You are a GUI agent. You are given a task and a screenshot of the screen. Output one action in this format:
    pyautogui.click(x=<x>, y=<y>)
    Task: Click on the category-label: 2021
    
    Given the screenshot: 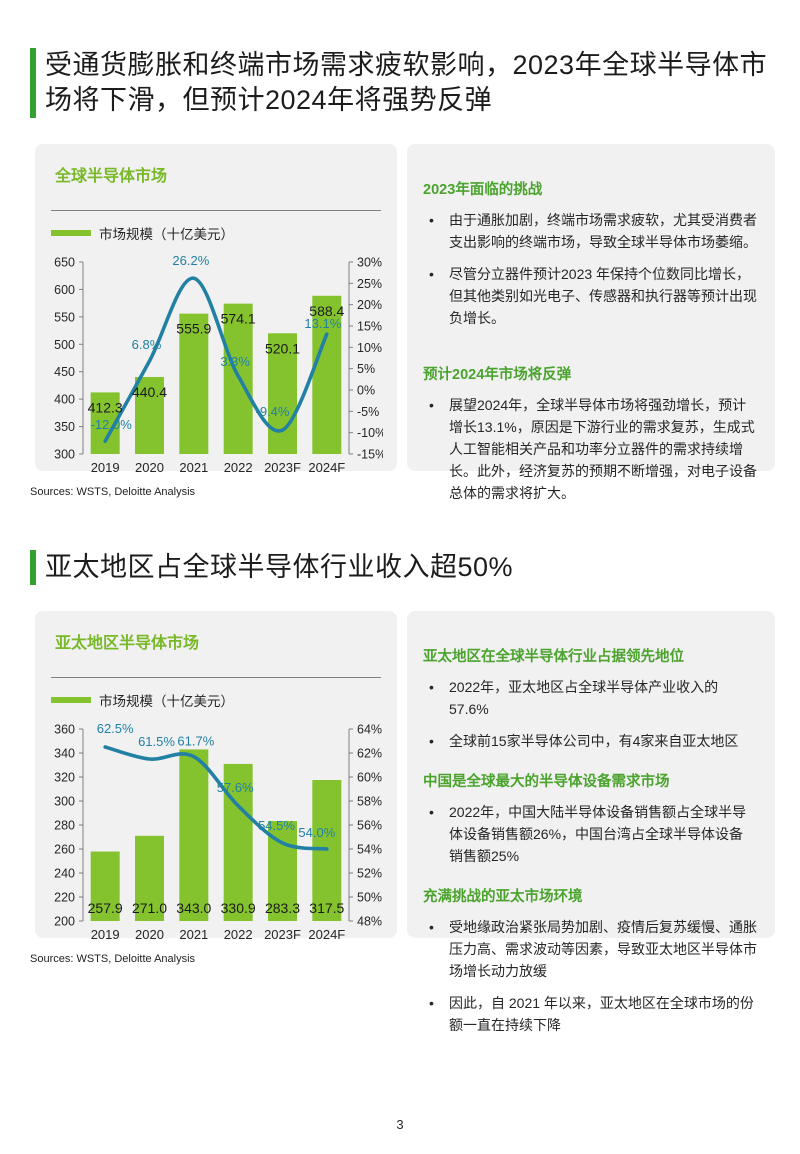 What is the action you would take?
    pyautogui.click(x=193, y=467)
    